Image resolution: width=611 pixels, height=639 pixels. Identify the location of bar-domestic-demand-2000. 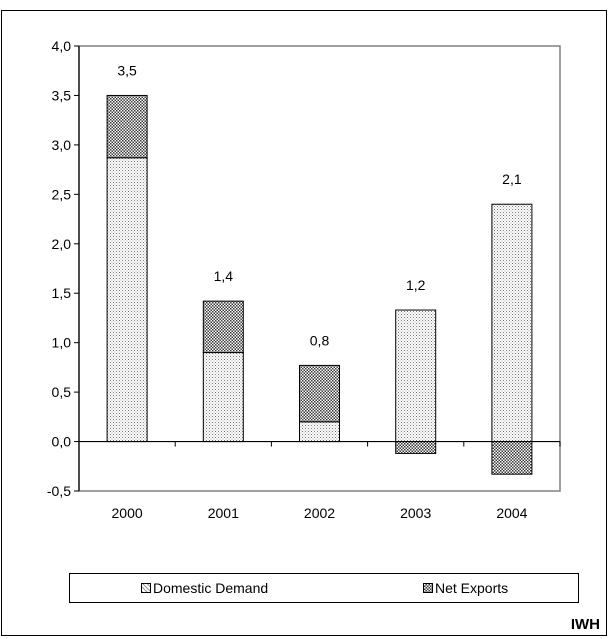
(127, 300).